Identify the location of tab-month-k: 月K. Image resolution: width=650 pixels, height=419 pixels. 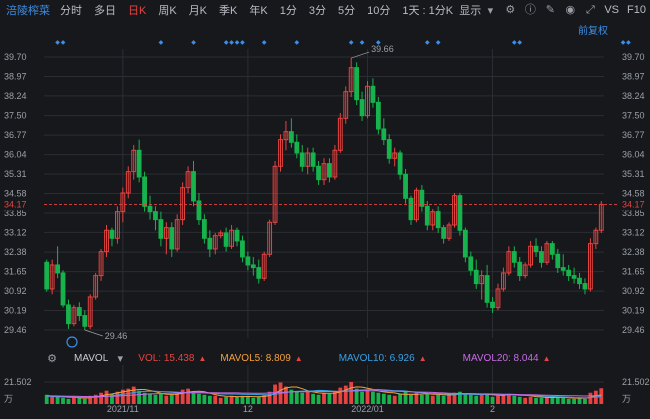
(198, 11).